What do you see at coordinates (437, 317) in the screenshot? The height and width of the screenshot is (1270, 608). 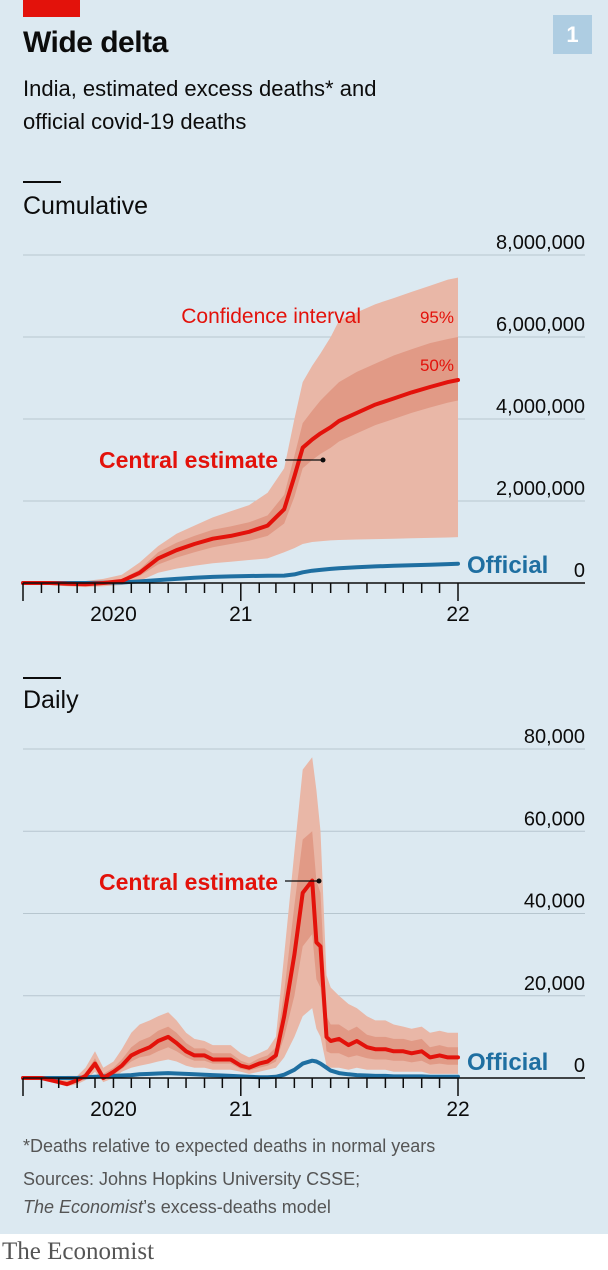 I see `ci-95-label: 95%` at bounding box center [437, 317].